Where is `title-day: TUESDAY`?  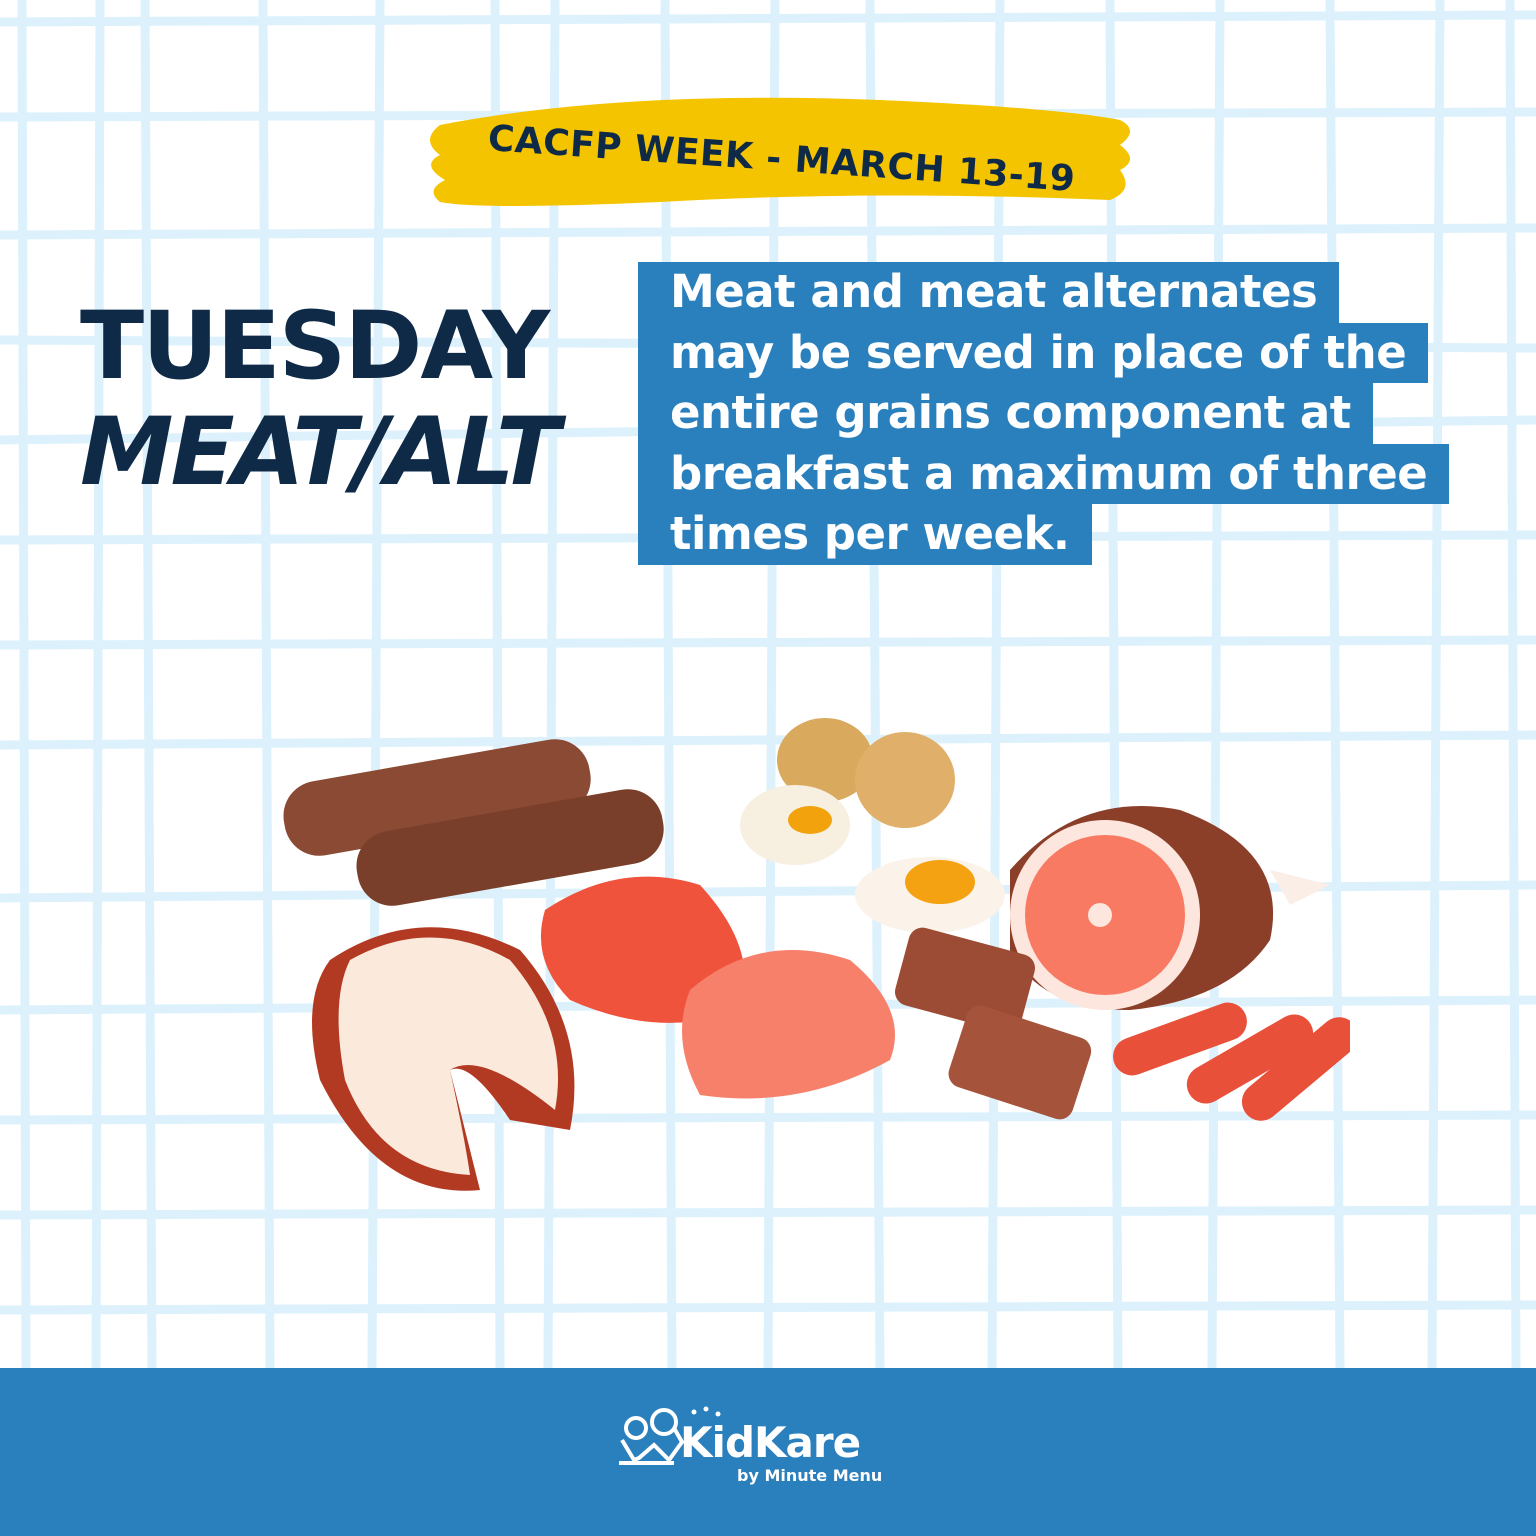
title-day: TUESDAY is located at coordinates (315, 346).